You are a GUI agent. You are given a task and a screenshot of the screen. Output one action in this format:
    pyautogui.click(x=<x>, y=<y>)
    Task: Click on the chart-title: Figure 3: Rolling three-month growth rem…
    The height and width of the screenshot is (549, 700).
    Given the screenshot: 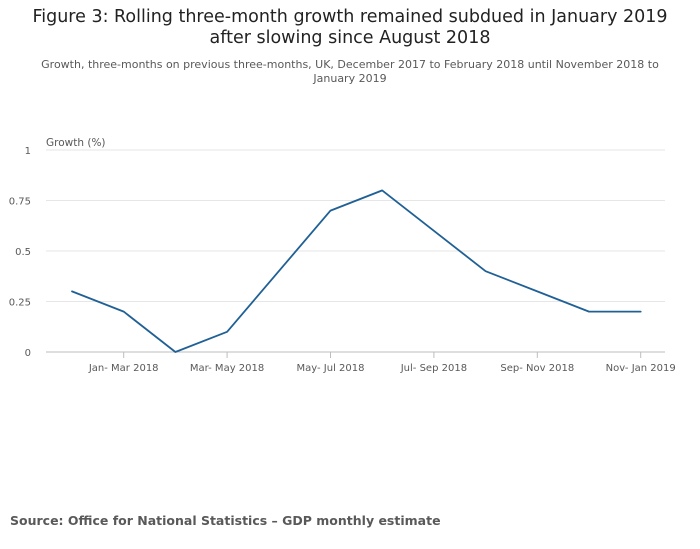 What is the action you would take?
    pyautogui.click(x=350, y=27)
    